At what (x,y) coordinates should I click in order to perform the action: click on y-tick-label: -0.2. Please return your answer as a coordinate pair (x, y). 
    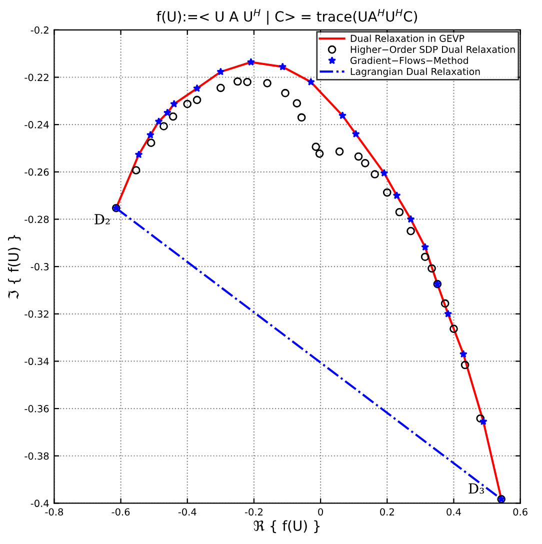
    Looking at the image, I should click on (39, 30).